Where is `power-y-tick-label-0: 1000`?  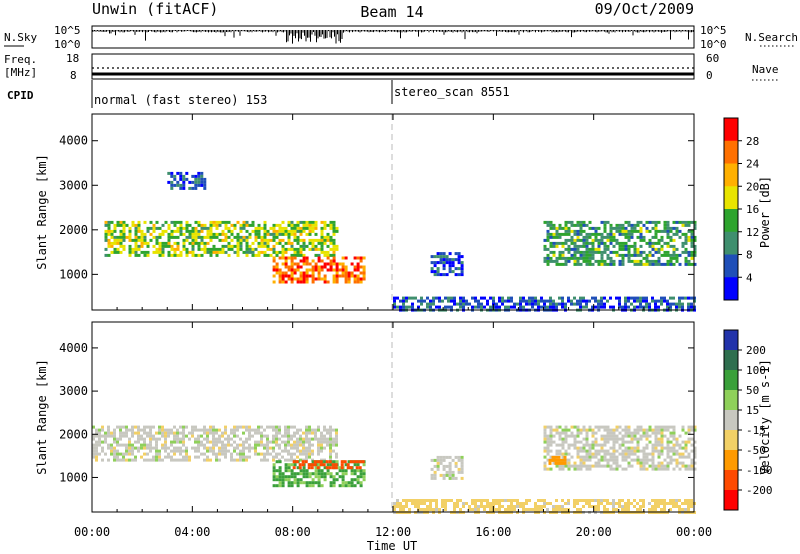 power-y-tick-label-0: 1000 is located at coordinates (73, 274).